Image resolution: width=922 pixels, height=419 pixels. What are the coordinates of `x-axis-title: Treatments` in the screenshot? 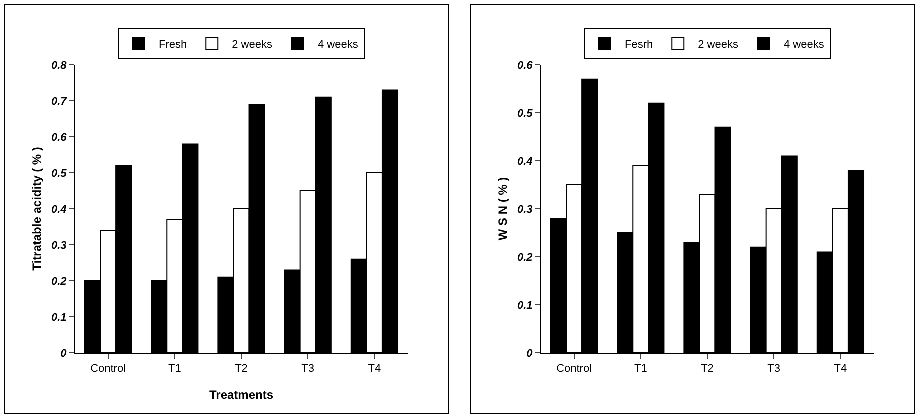 It's located at (241, 395).